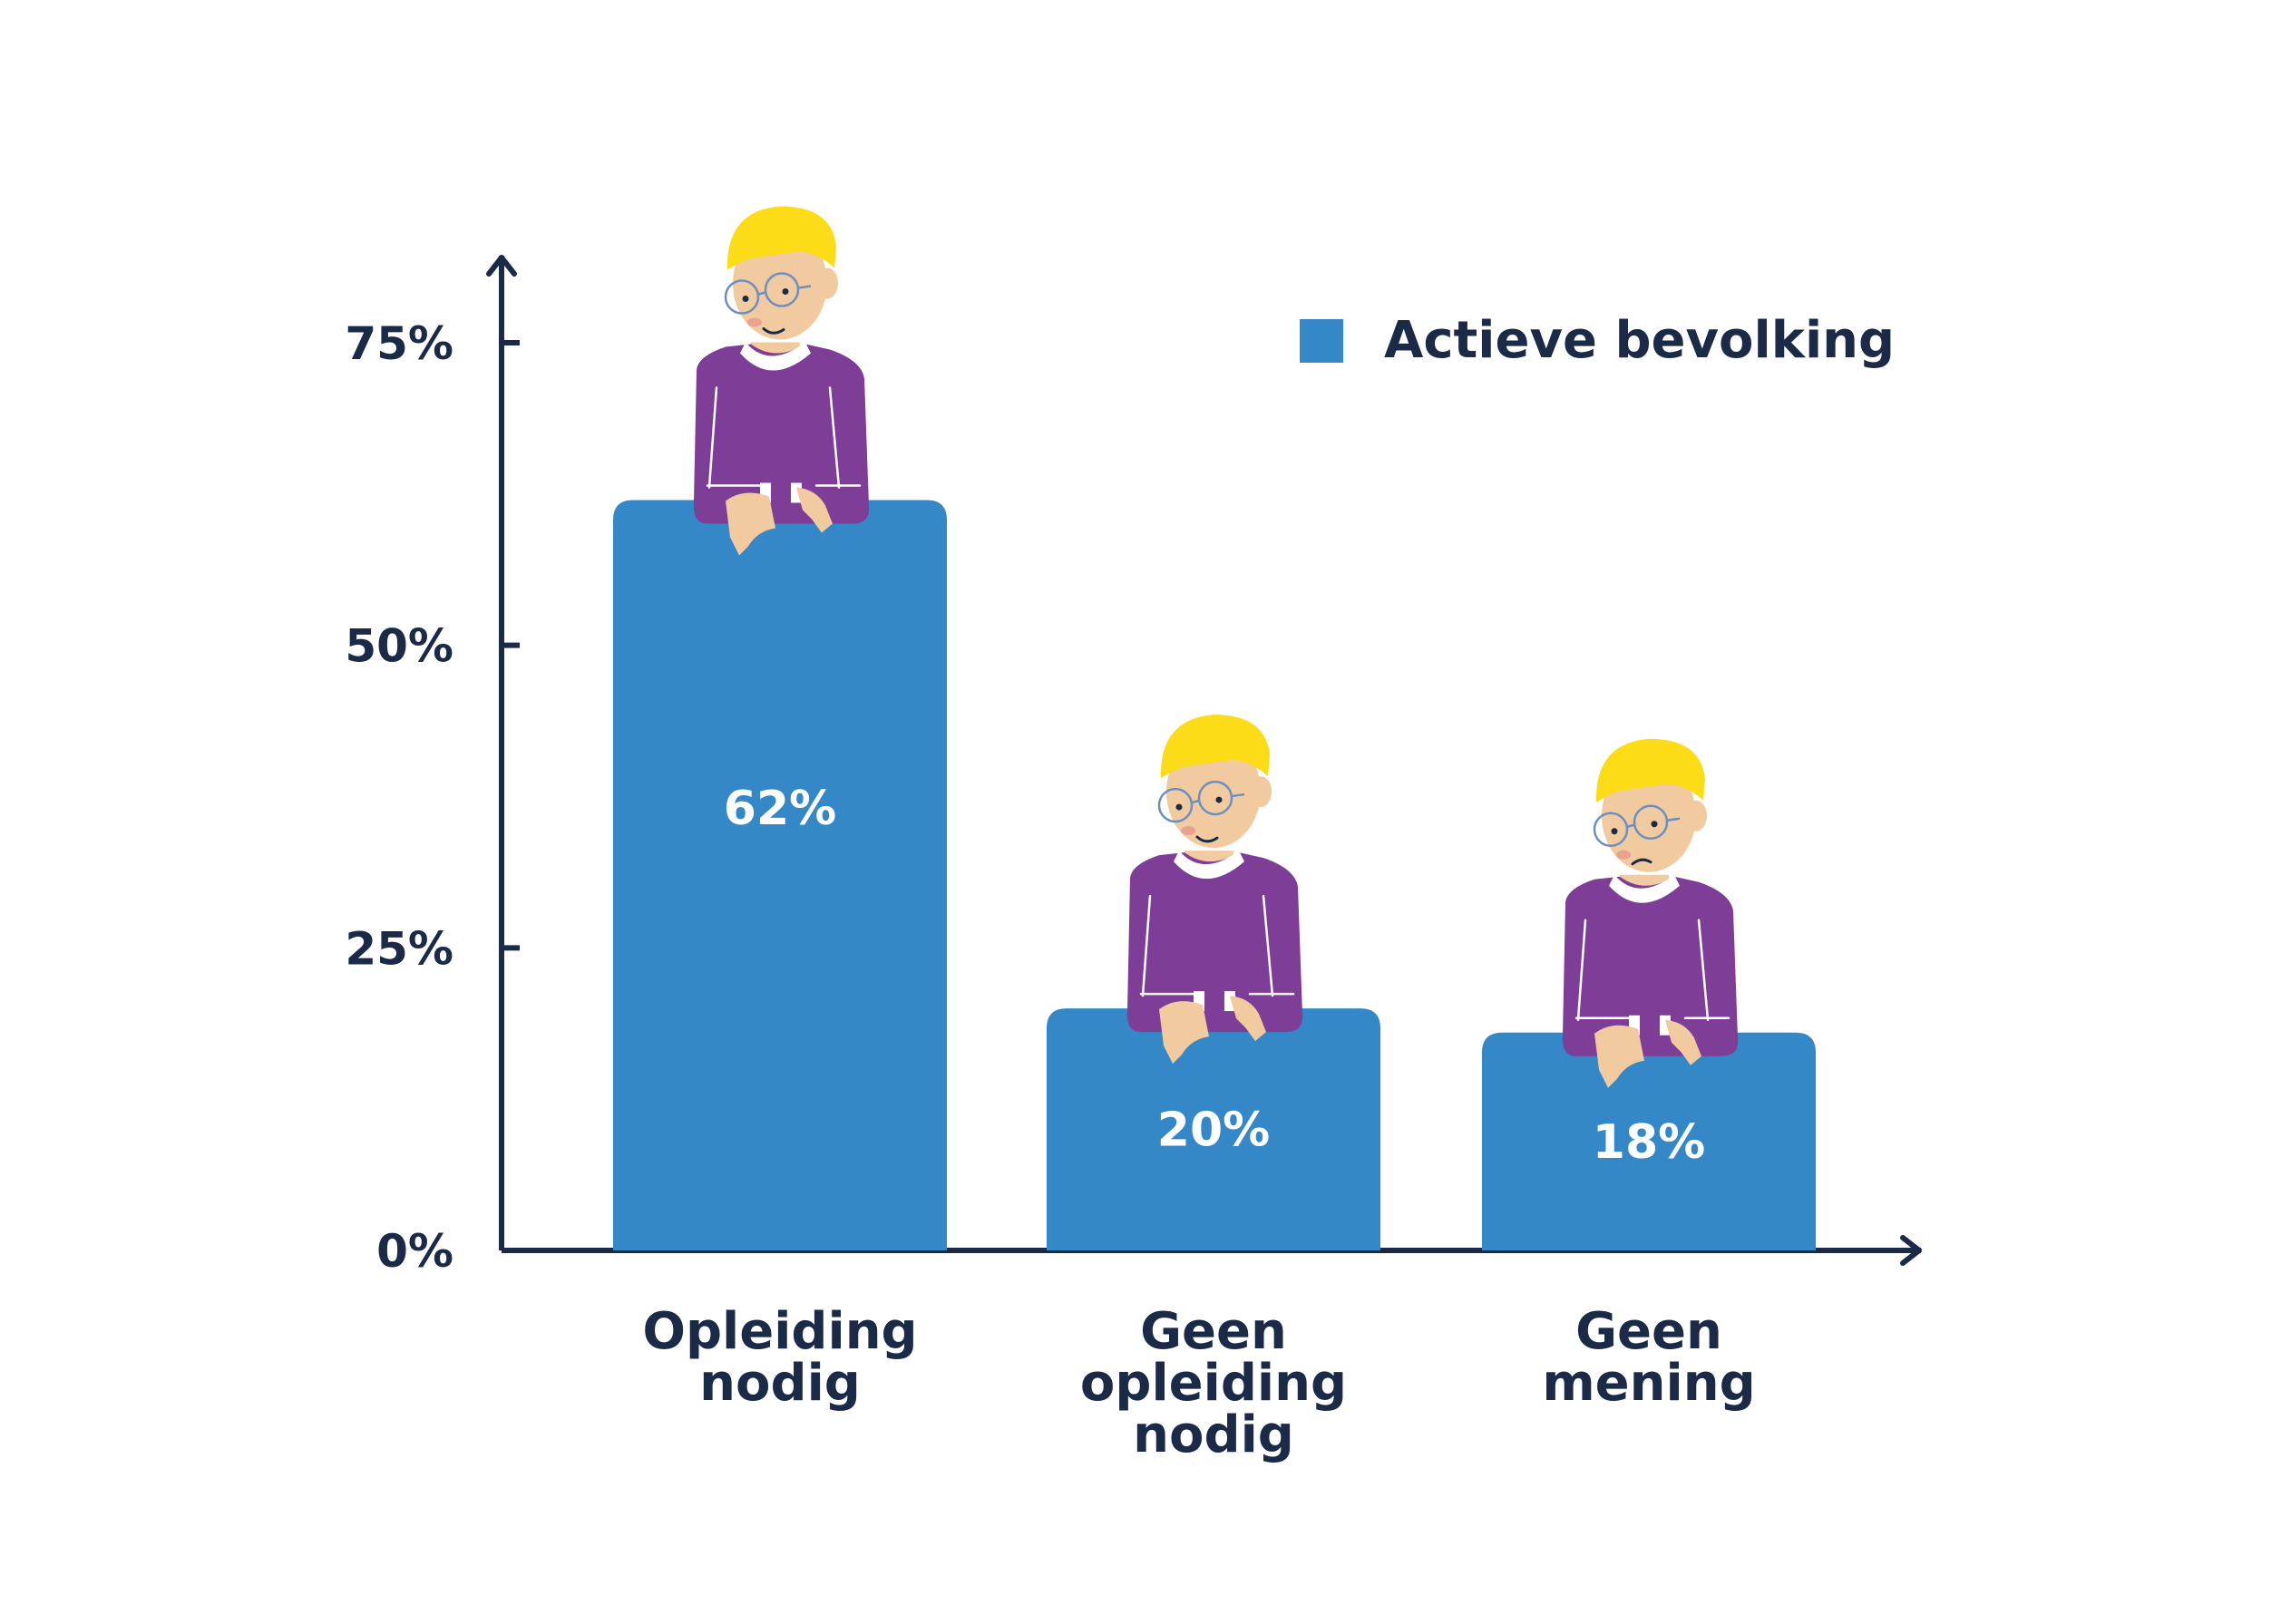 The width and height of the screenshot is (2291, 1624). I want to click on x-category-label: Geen opleiding nodig, so click(1213, 1383).